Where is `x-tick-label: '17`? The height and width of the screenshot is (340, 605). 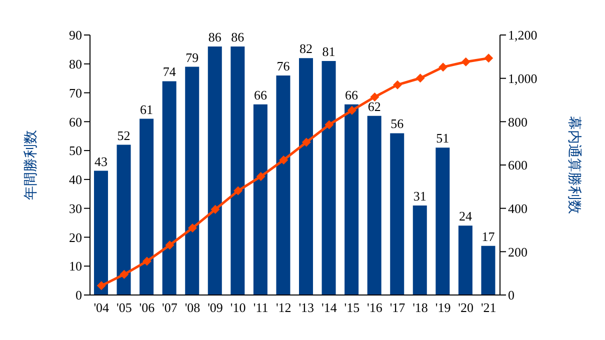 x-tick-label: '17 is located at coordinates (398, 308).